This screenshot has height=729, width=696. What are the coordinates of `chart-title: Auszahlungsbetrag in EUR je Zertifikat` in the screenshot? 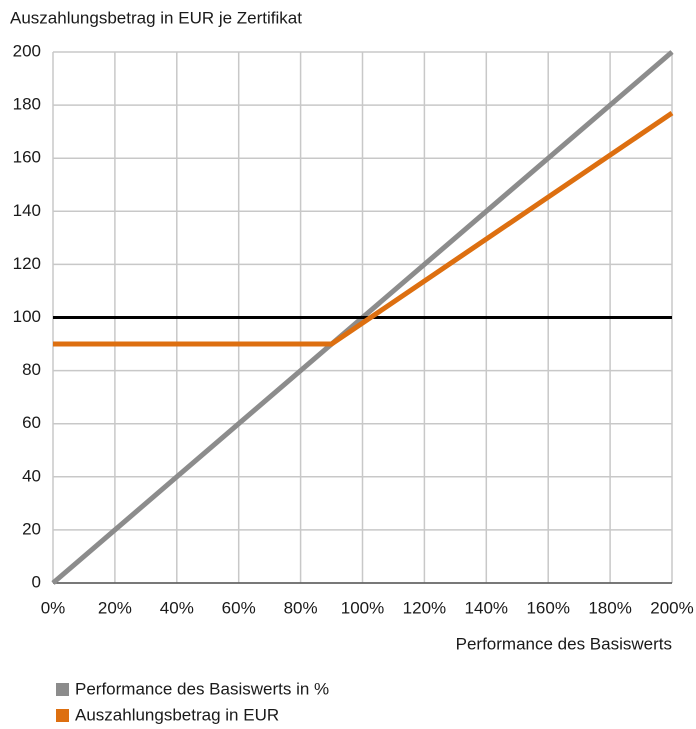 It's located at (156, 17).